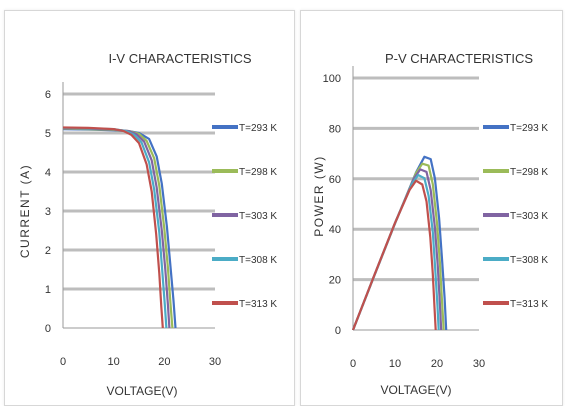 The image size is (565, 406). Describe the element at coordinates (335, 230) in the screenshot. I see `pv-y-tick-label: 40` at that location.